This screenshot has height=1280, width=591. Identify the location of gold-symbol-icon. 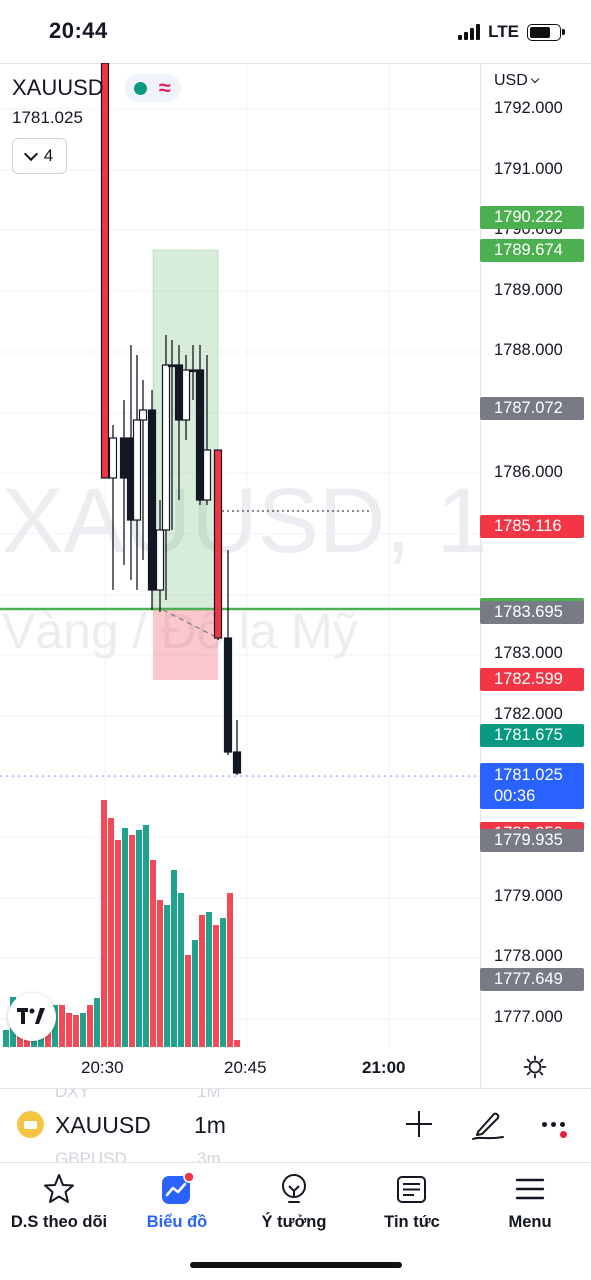
(30, 1124).